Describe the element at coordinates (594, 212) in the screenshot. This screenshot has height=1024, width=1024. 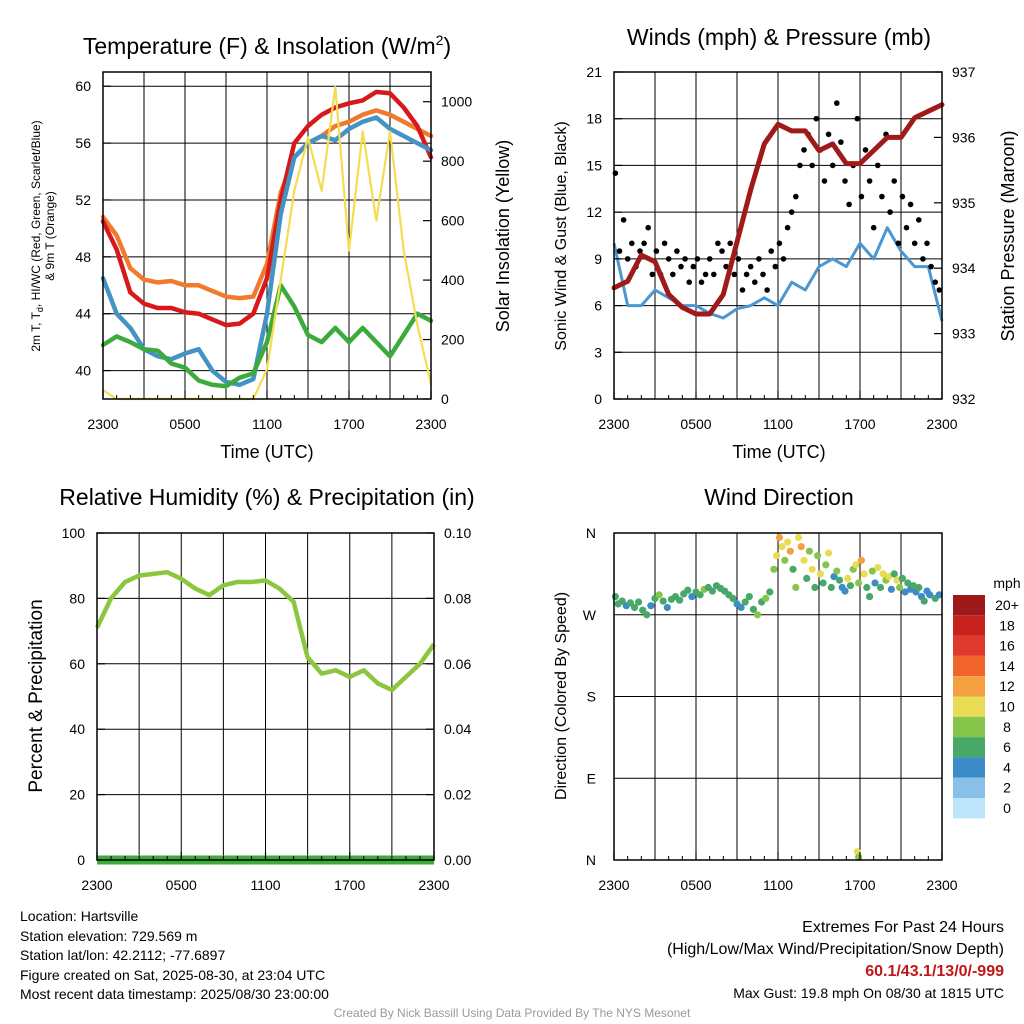
I see `y-tick-label: 12` at that location.